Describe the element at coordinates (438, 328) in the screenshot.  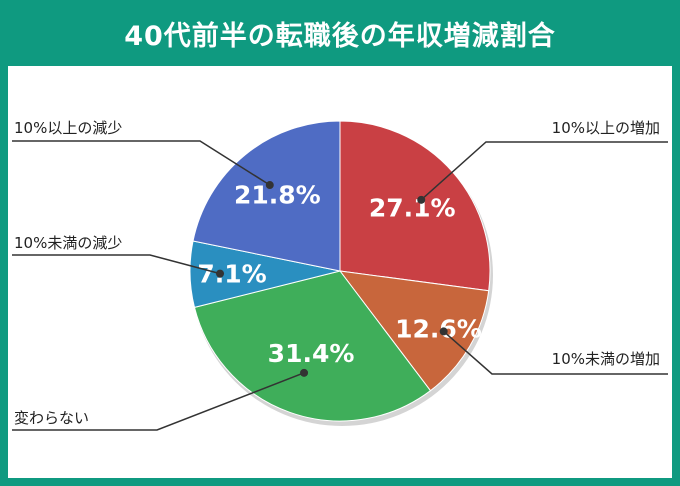
I see `slice-value-label: 12.6%` at that location.